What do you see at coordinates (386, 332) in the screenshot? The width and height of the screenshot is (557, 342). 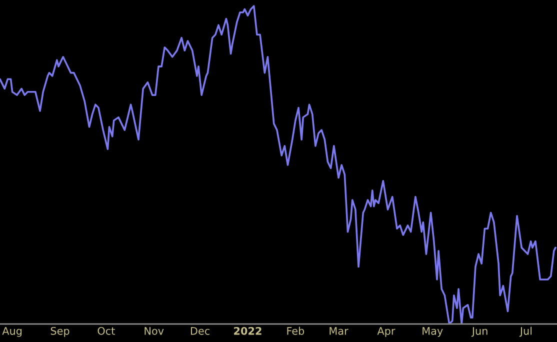 I see `x-tick-label: Apr` at bounding box center [386, 332].